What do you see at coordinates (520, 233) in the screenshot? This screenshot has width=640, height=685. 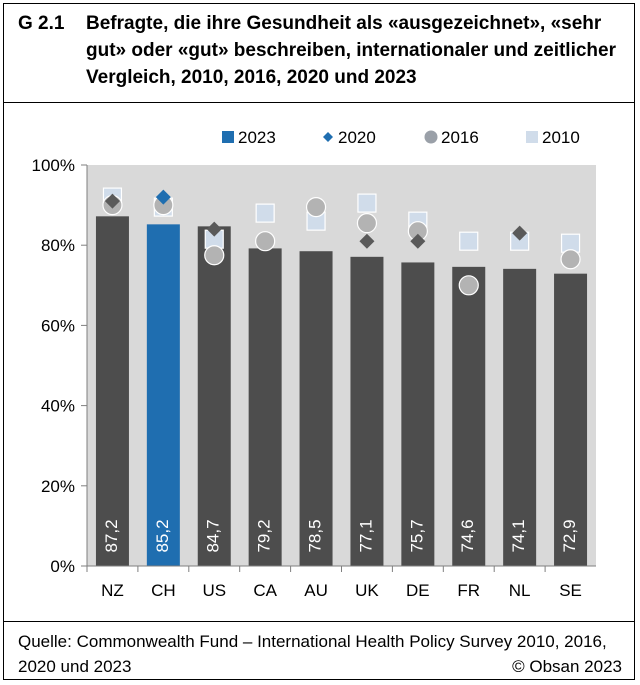 I see `marker-2020-nl` at bounding box center [520, 233].